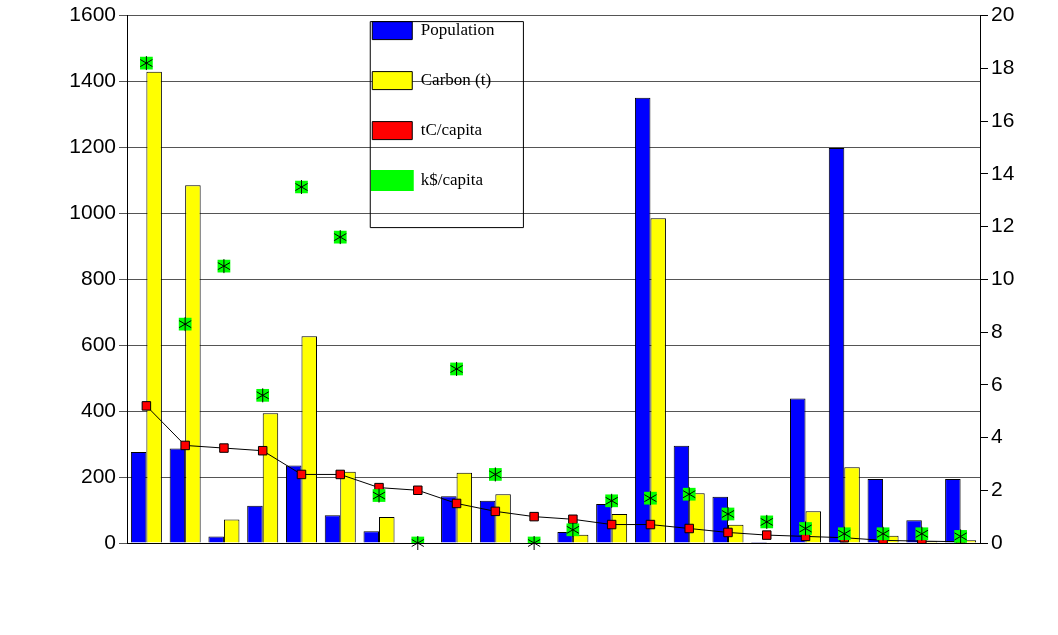 The image size is (1058, 635). What do you see at coordinates (451, 130) in the screenshot?
I see `legend-label: tC/capita` at bounding box center [451, 130].